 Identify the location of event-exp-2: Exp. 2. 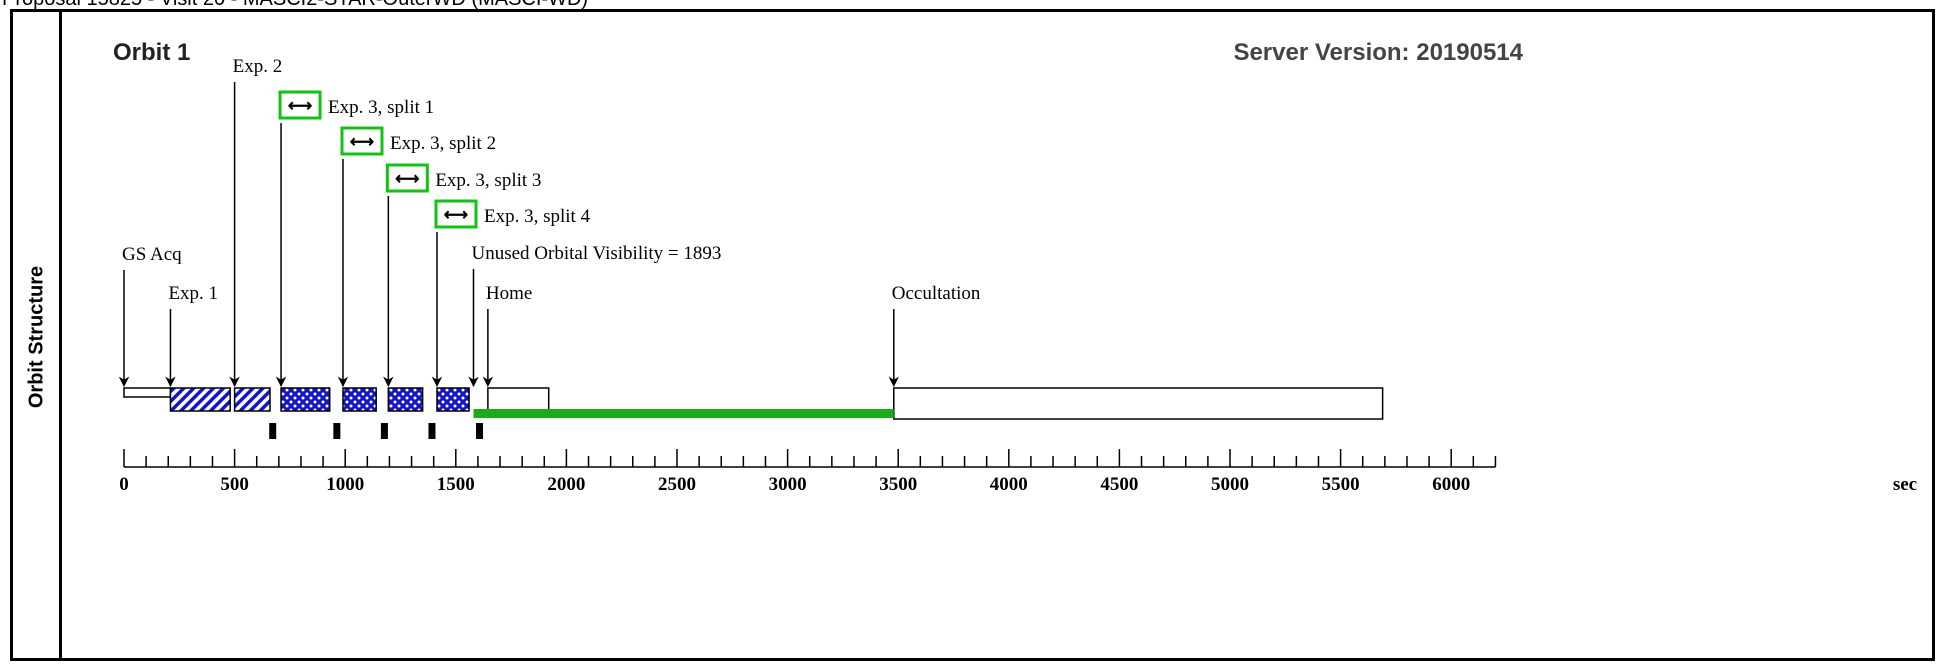
(256, 222).